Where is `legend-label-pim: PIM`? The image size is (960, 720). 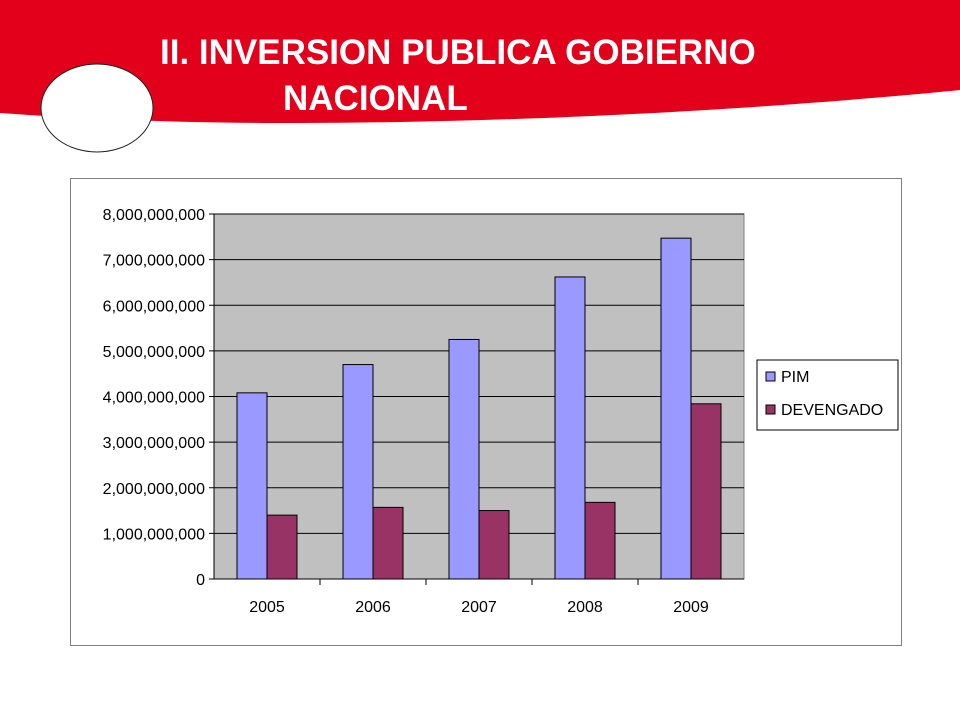 legend-label-pim: PIM is located at coordinates (795, 377).